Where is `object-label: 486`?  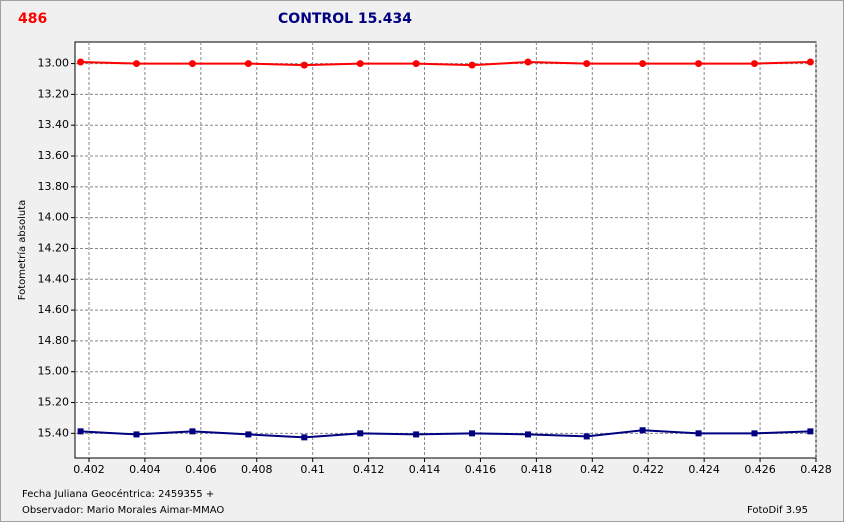 object-label: 486 is located at coordinates (32, 19).